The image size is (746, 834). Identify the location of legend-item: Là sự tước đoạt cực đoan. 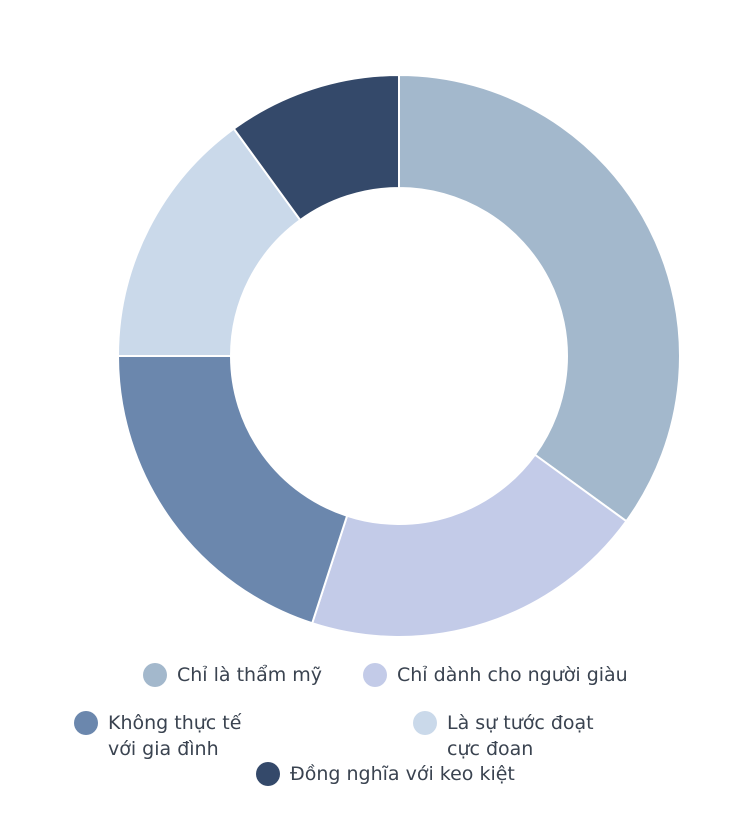
(517, 736).